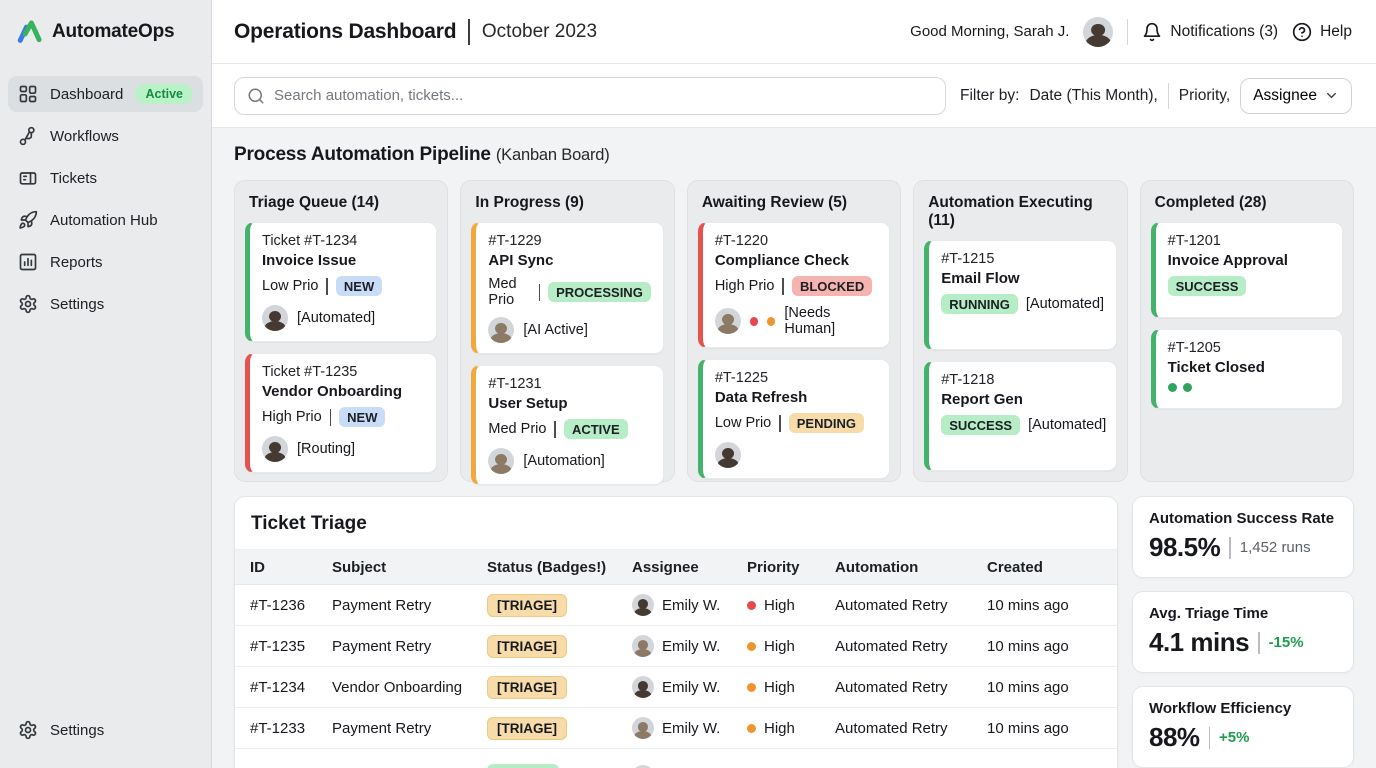 The height and width of the screenshot is (768, 1376). What do you see at coordinates (981, 425) in the screenshot?
I see `status-badge: SUCCESS` at bounding box center [981, 425].